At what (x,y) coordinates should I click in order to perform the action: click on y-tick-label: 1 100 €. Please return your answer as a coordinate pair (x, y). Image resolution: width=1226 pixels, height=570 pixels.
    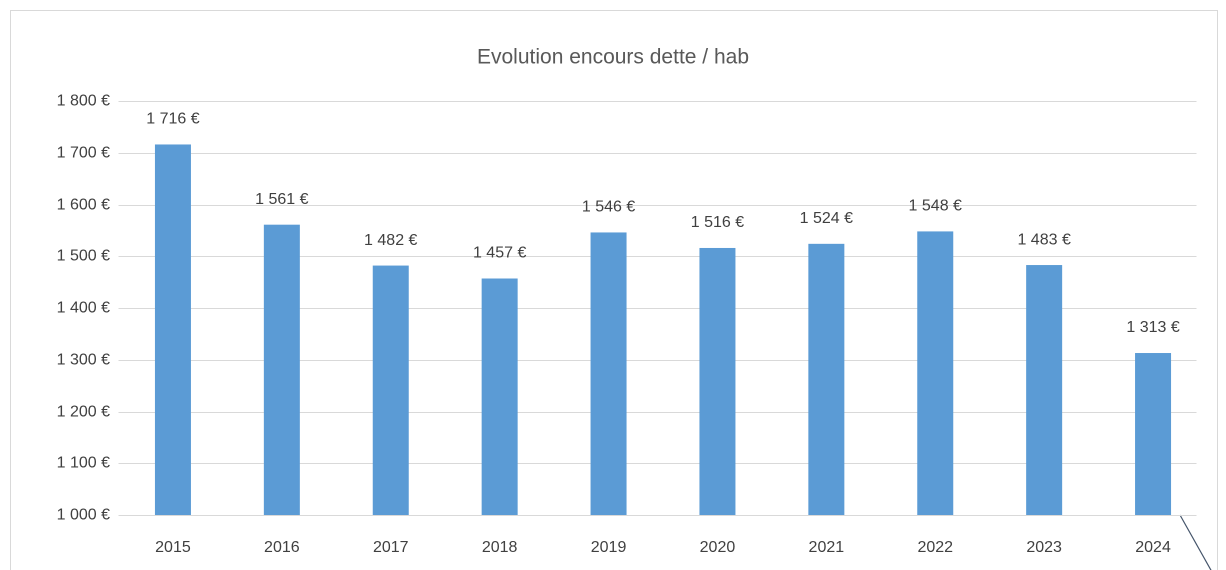
    Looking at the image, I should click on (83, 463).